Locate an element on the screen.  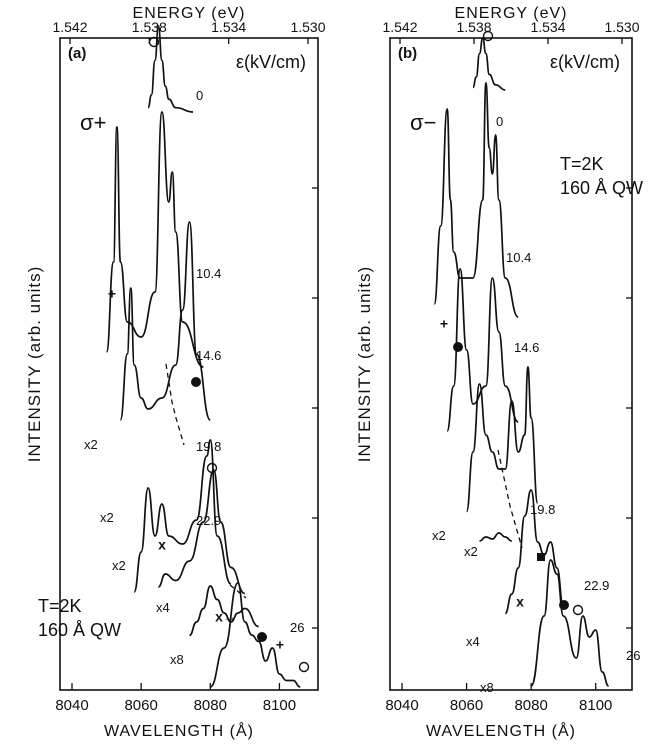
polarization-label: σ− is located at coordinates (423, 122).